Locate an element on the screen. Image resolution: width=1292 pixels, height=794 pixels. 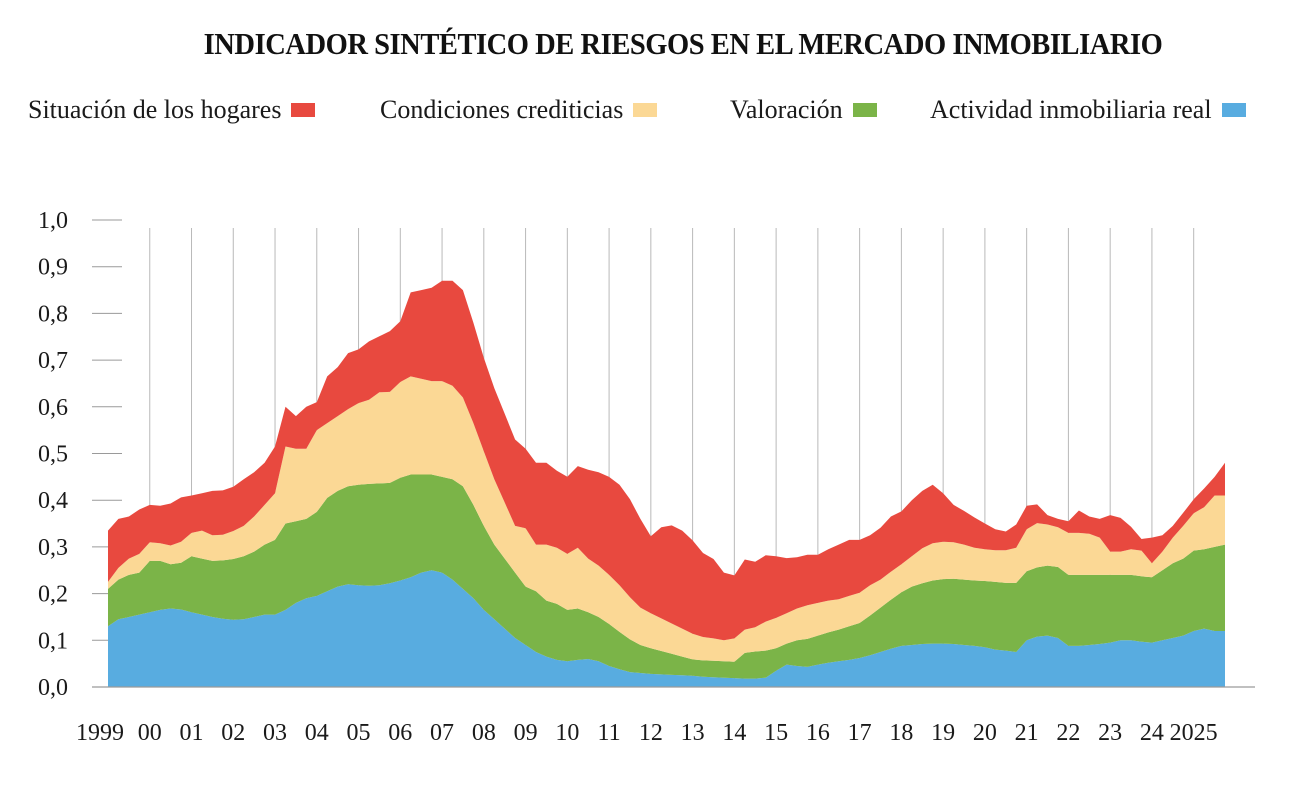
x-tick-label: 2025 is located at coordinates (1194, 733).